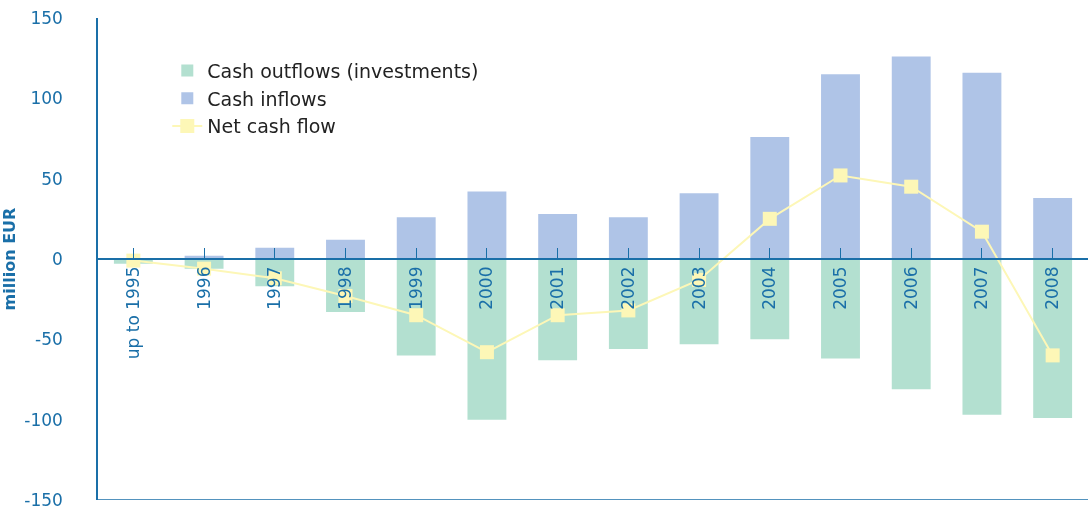 The image size is (1090, 516). What do you see at coordinates (981, 288) in the screenshot?
I see `x-tick-label: 2007` at bounding box center [981, 288].